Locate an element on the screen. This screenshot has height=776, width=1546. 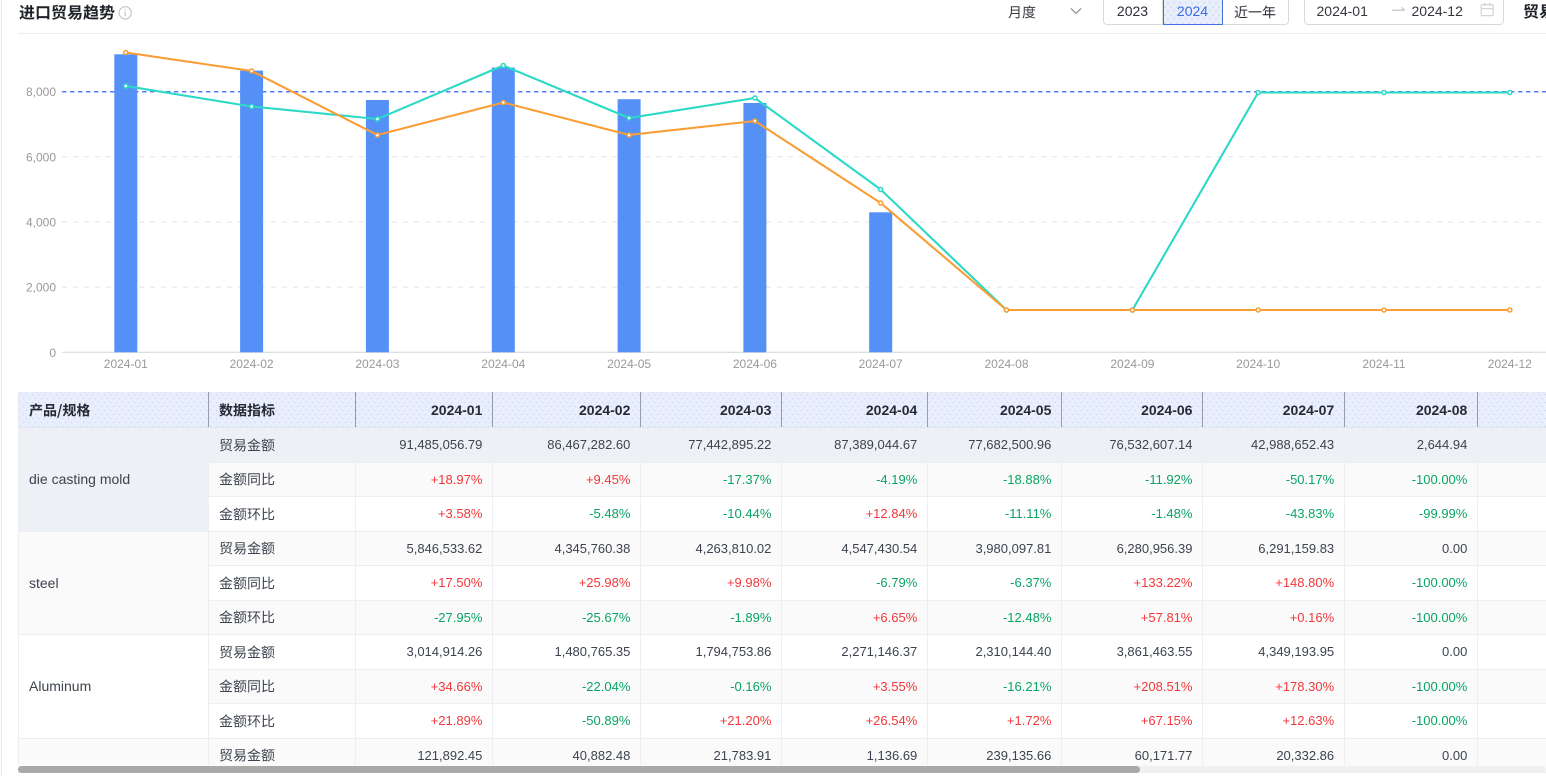
svg-text: 8,000 is located at coordinates (41, 92).